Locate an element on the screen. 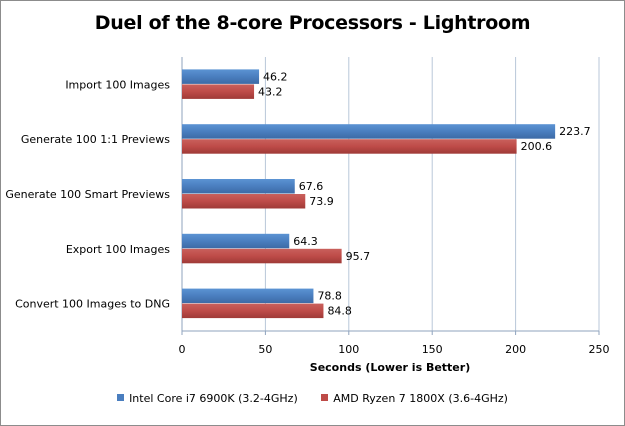 The height and width of the screenshot is (426, 625). legend-item-amd: AMD Ryzen 7 1800X (3.6-4GHz) is located at coordinates (414, 398).